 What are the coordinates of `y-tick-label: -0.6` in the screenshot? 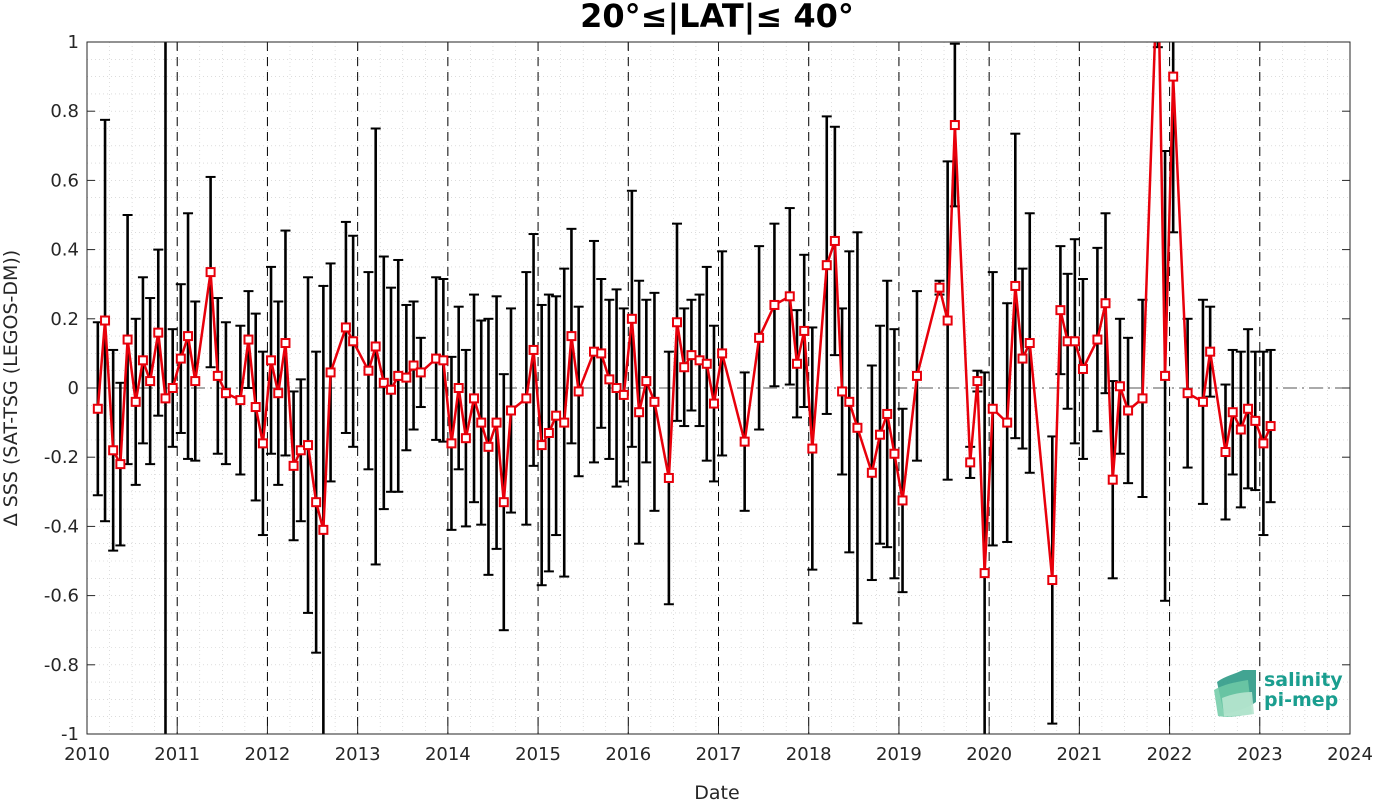 It's located at (61, 596).